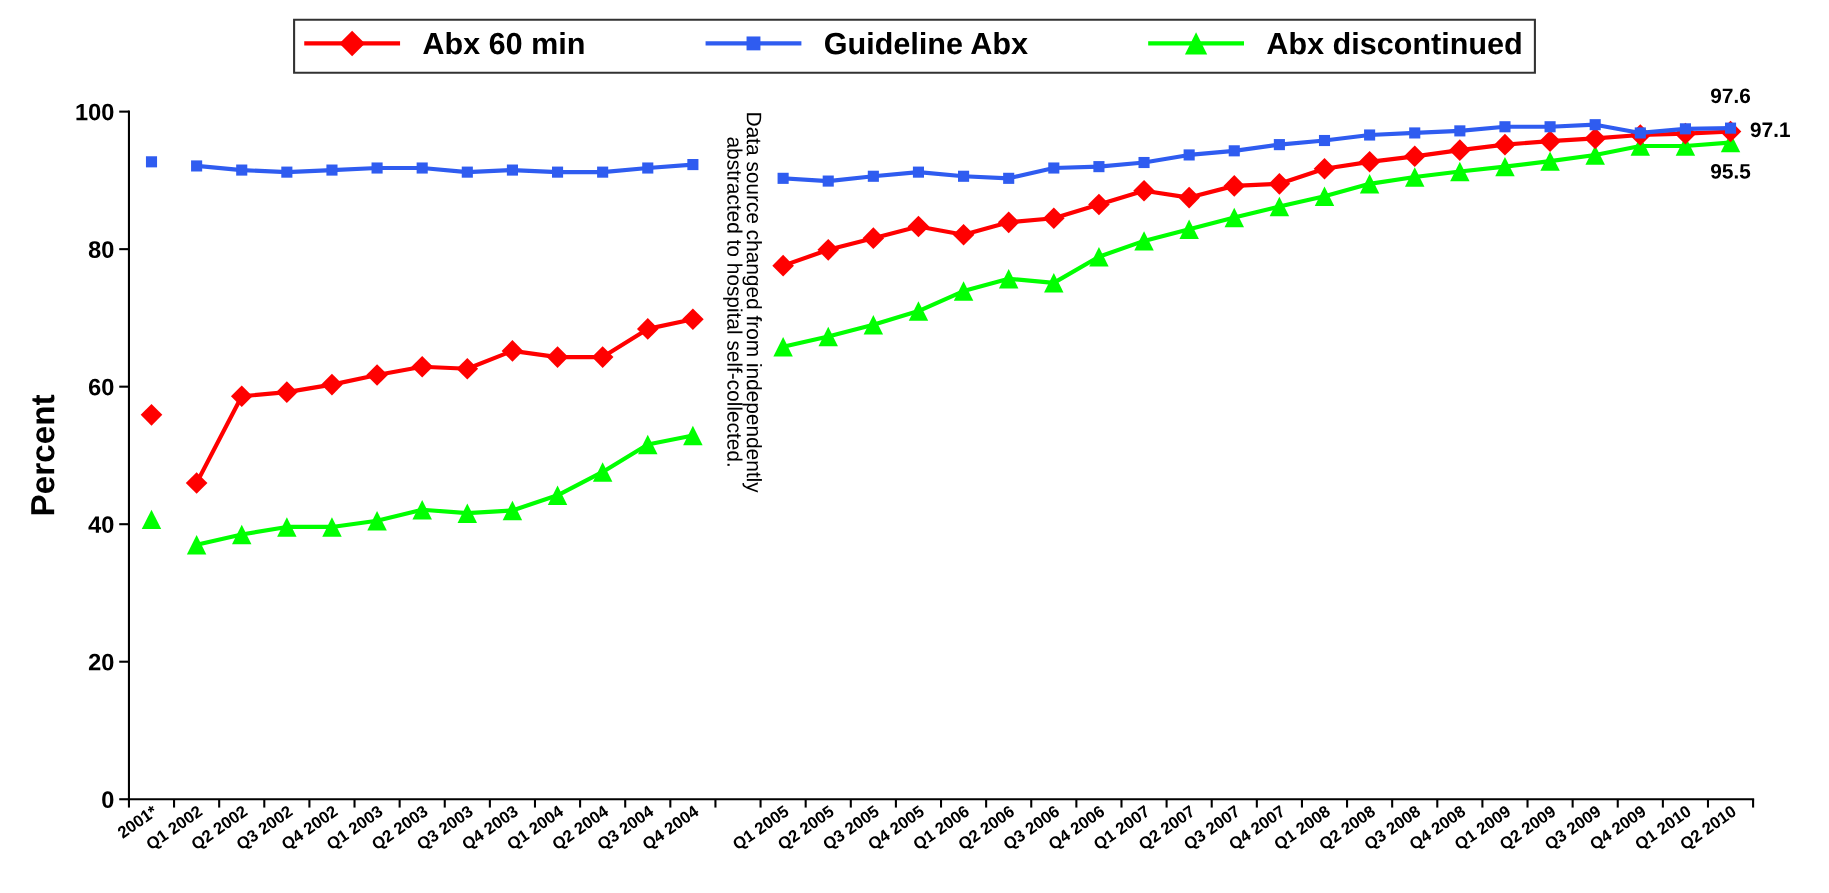 This screenshot has height=893, width=1829. What do you see at coordinates (101, 387) in the screenshot?
I see `y-tick-label: 60` at bounding box center [101, 387].